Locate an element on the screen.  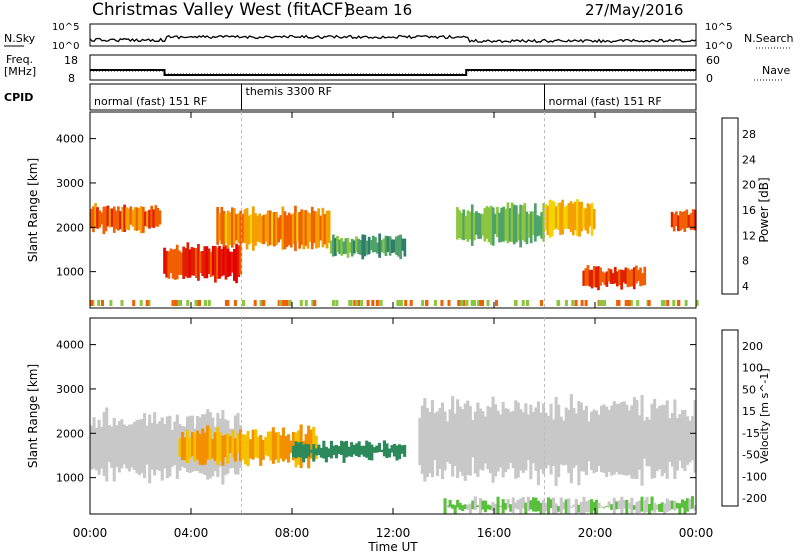
nsky-tick-bottom: 10^0 is located at coordinates (65, 46).